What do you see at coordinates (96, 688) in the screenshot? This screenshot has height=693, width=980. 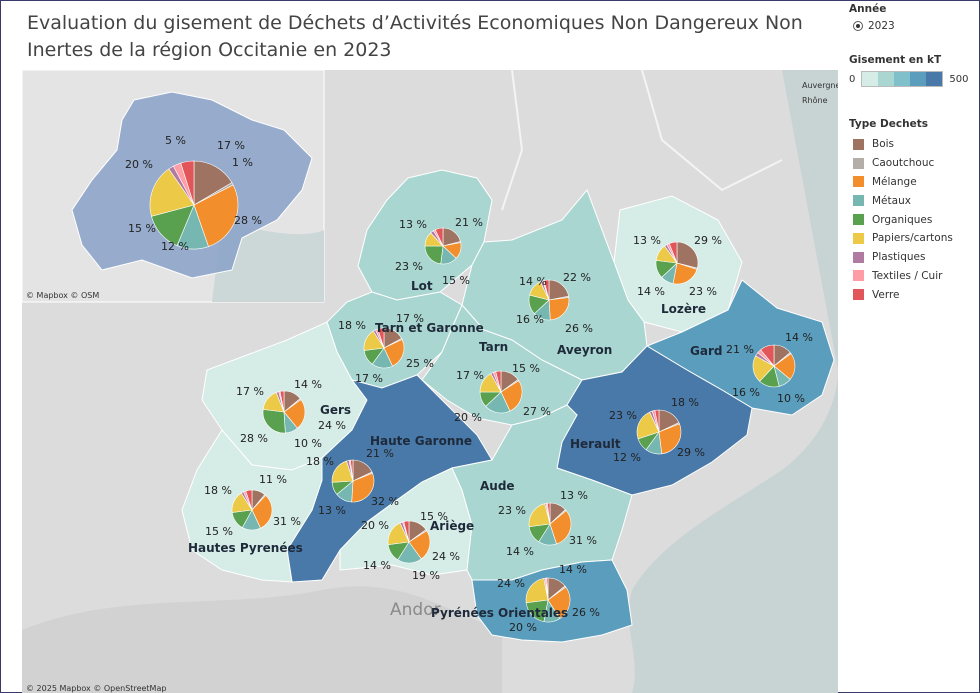 I see `map-attribution: © 2025 Mapbox © OpenStreetMap` at bounding box center [96, 688].